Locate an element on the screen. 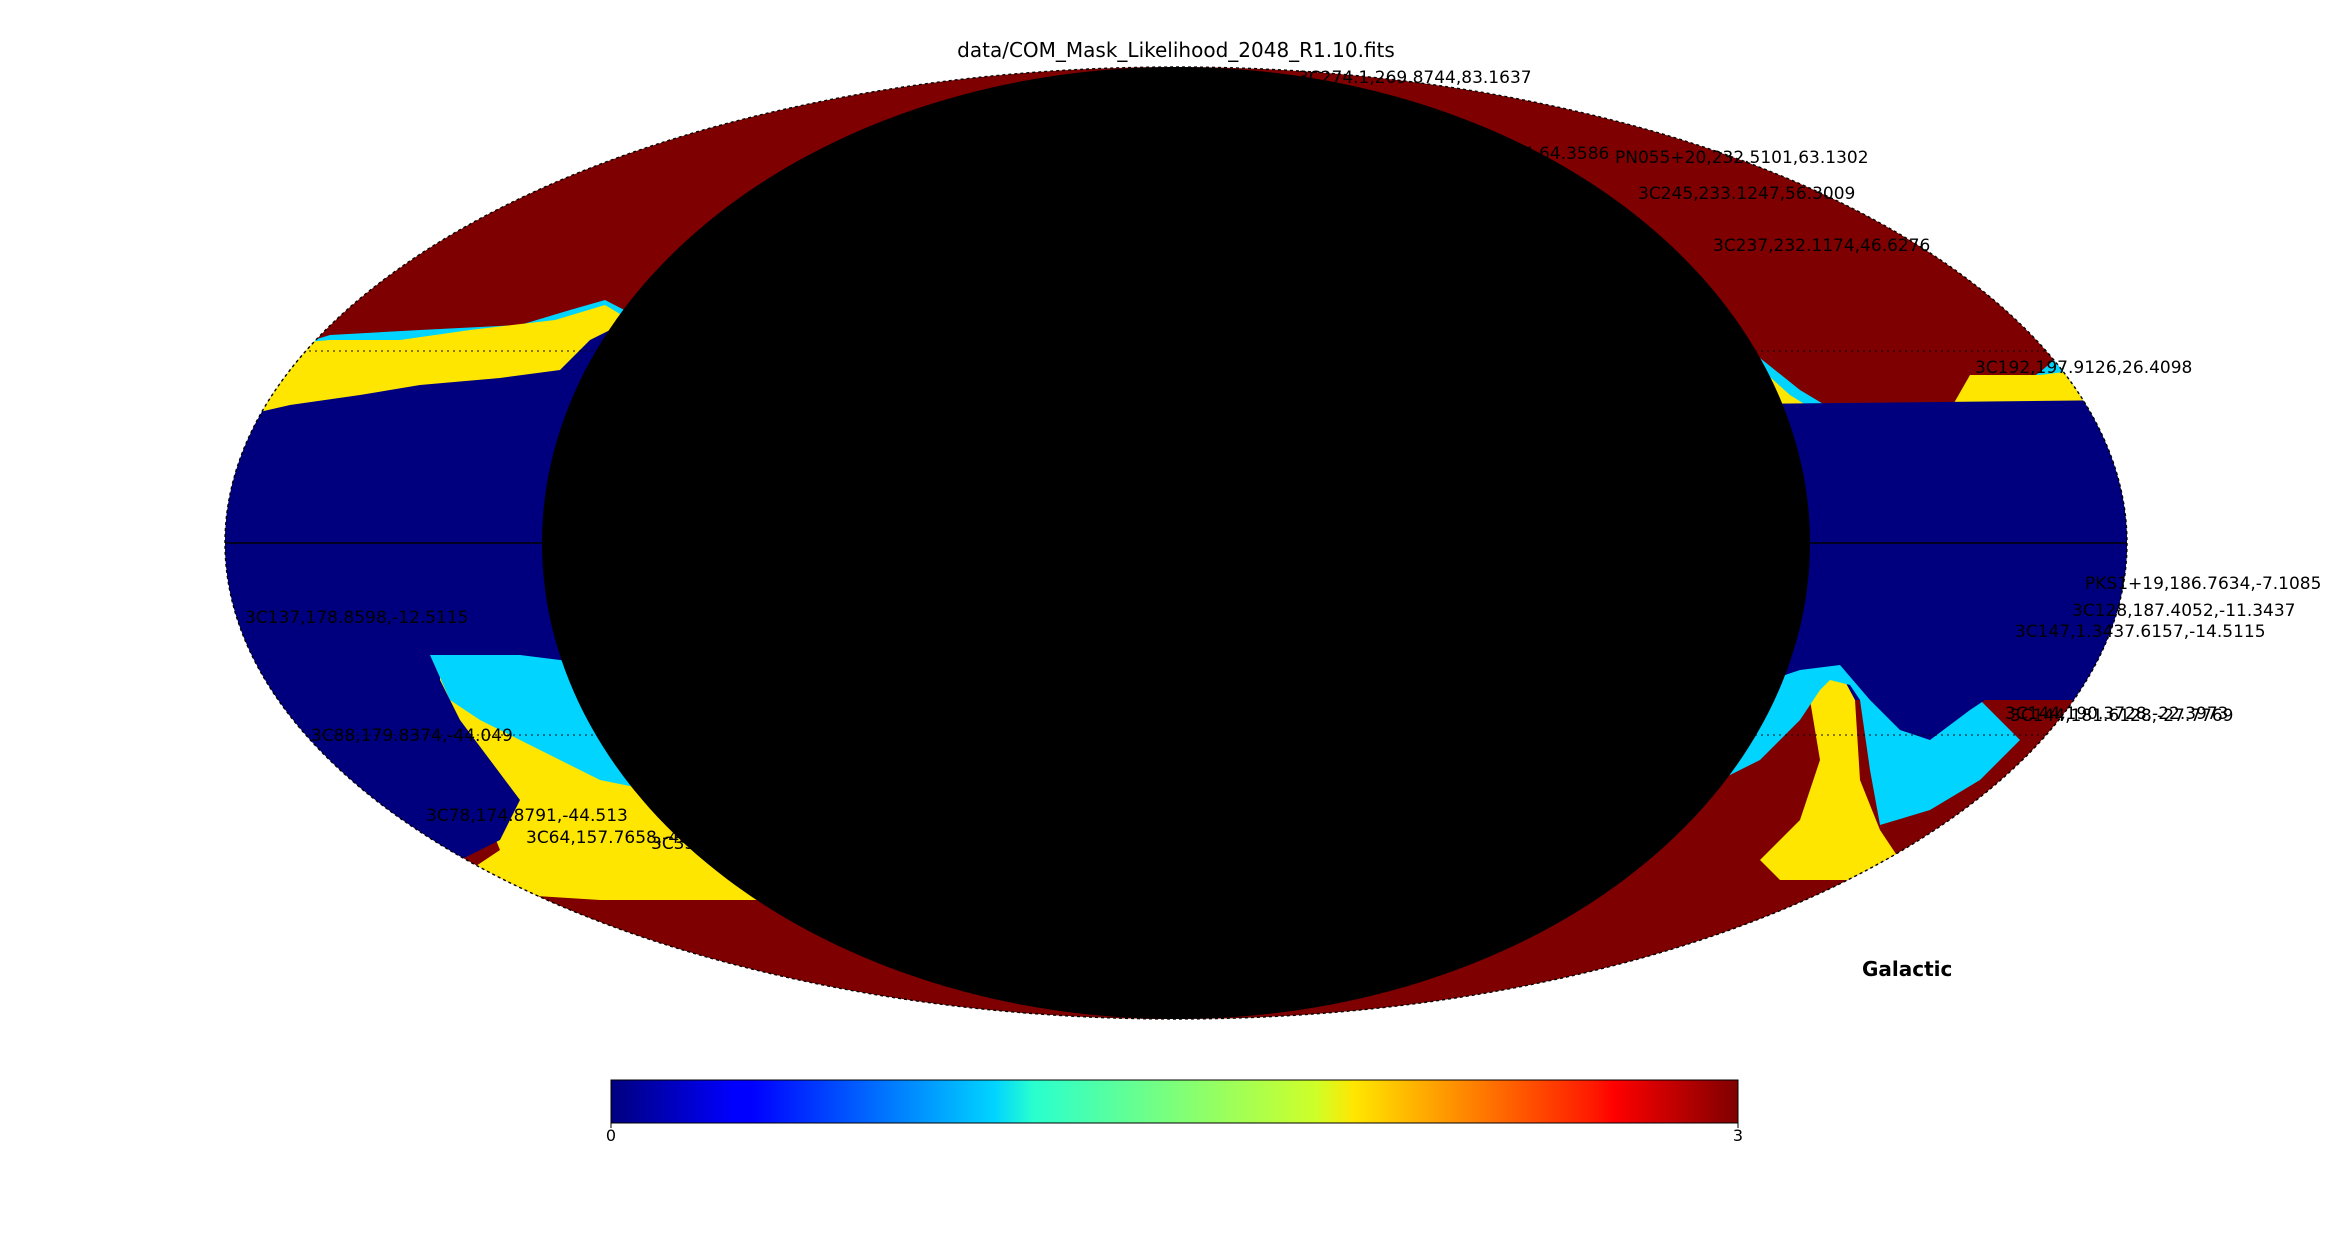  source-label: PKS1+19,186.7634,-7.1085 is located at coordinates (2203, 584).